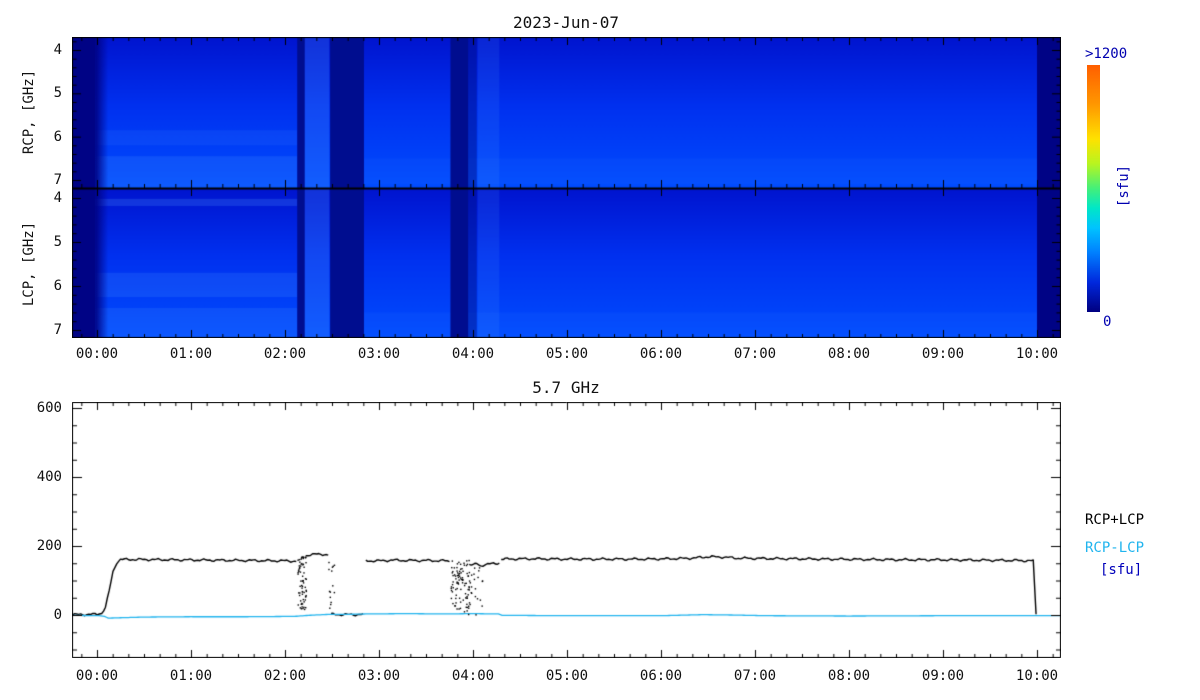  Describe the element at coordinates (97, 354) in the screenshot. I see `spec-x-tick-label: 00:00` at that location.